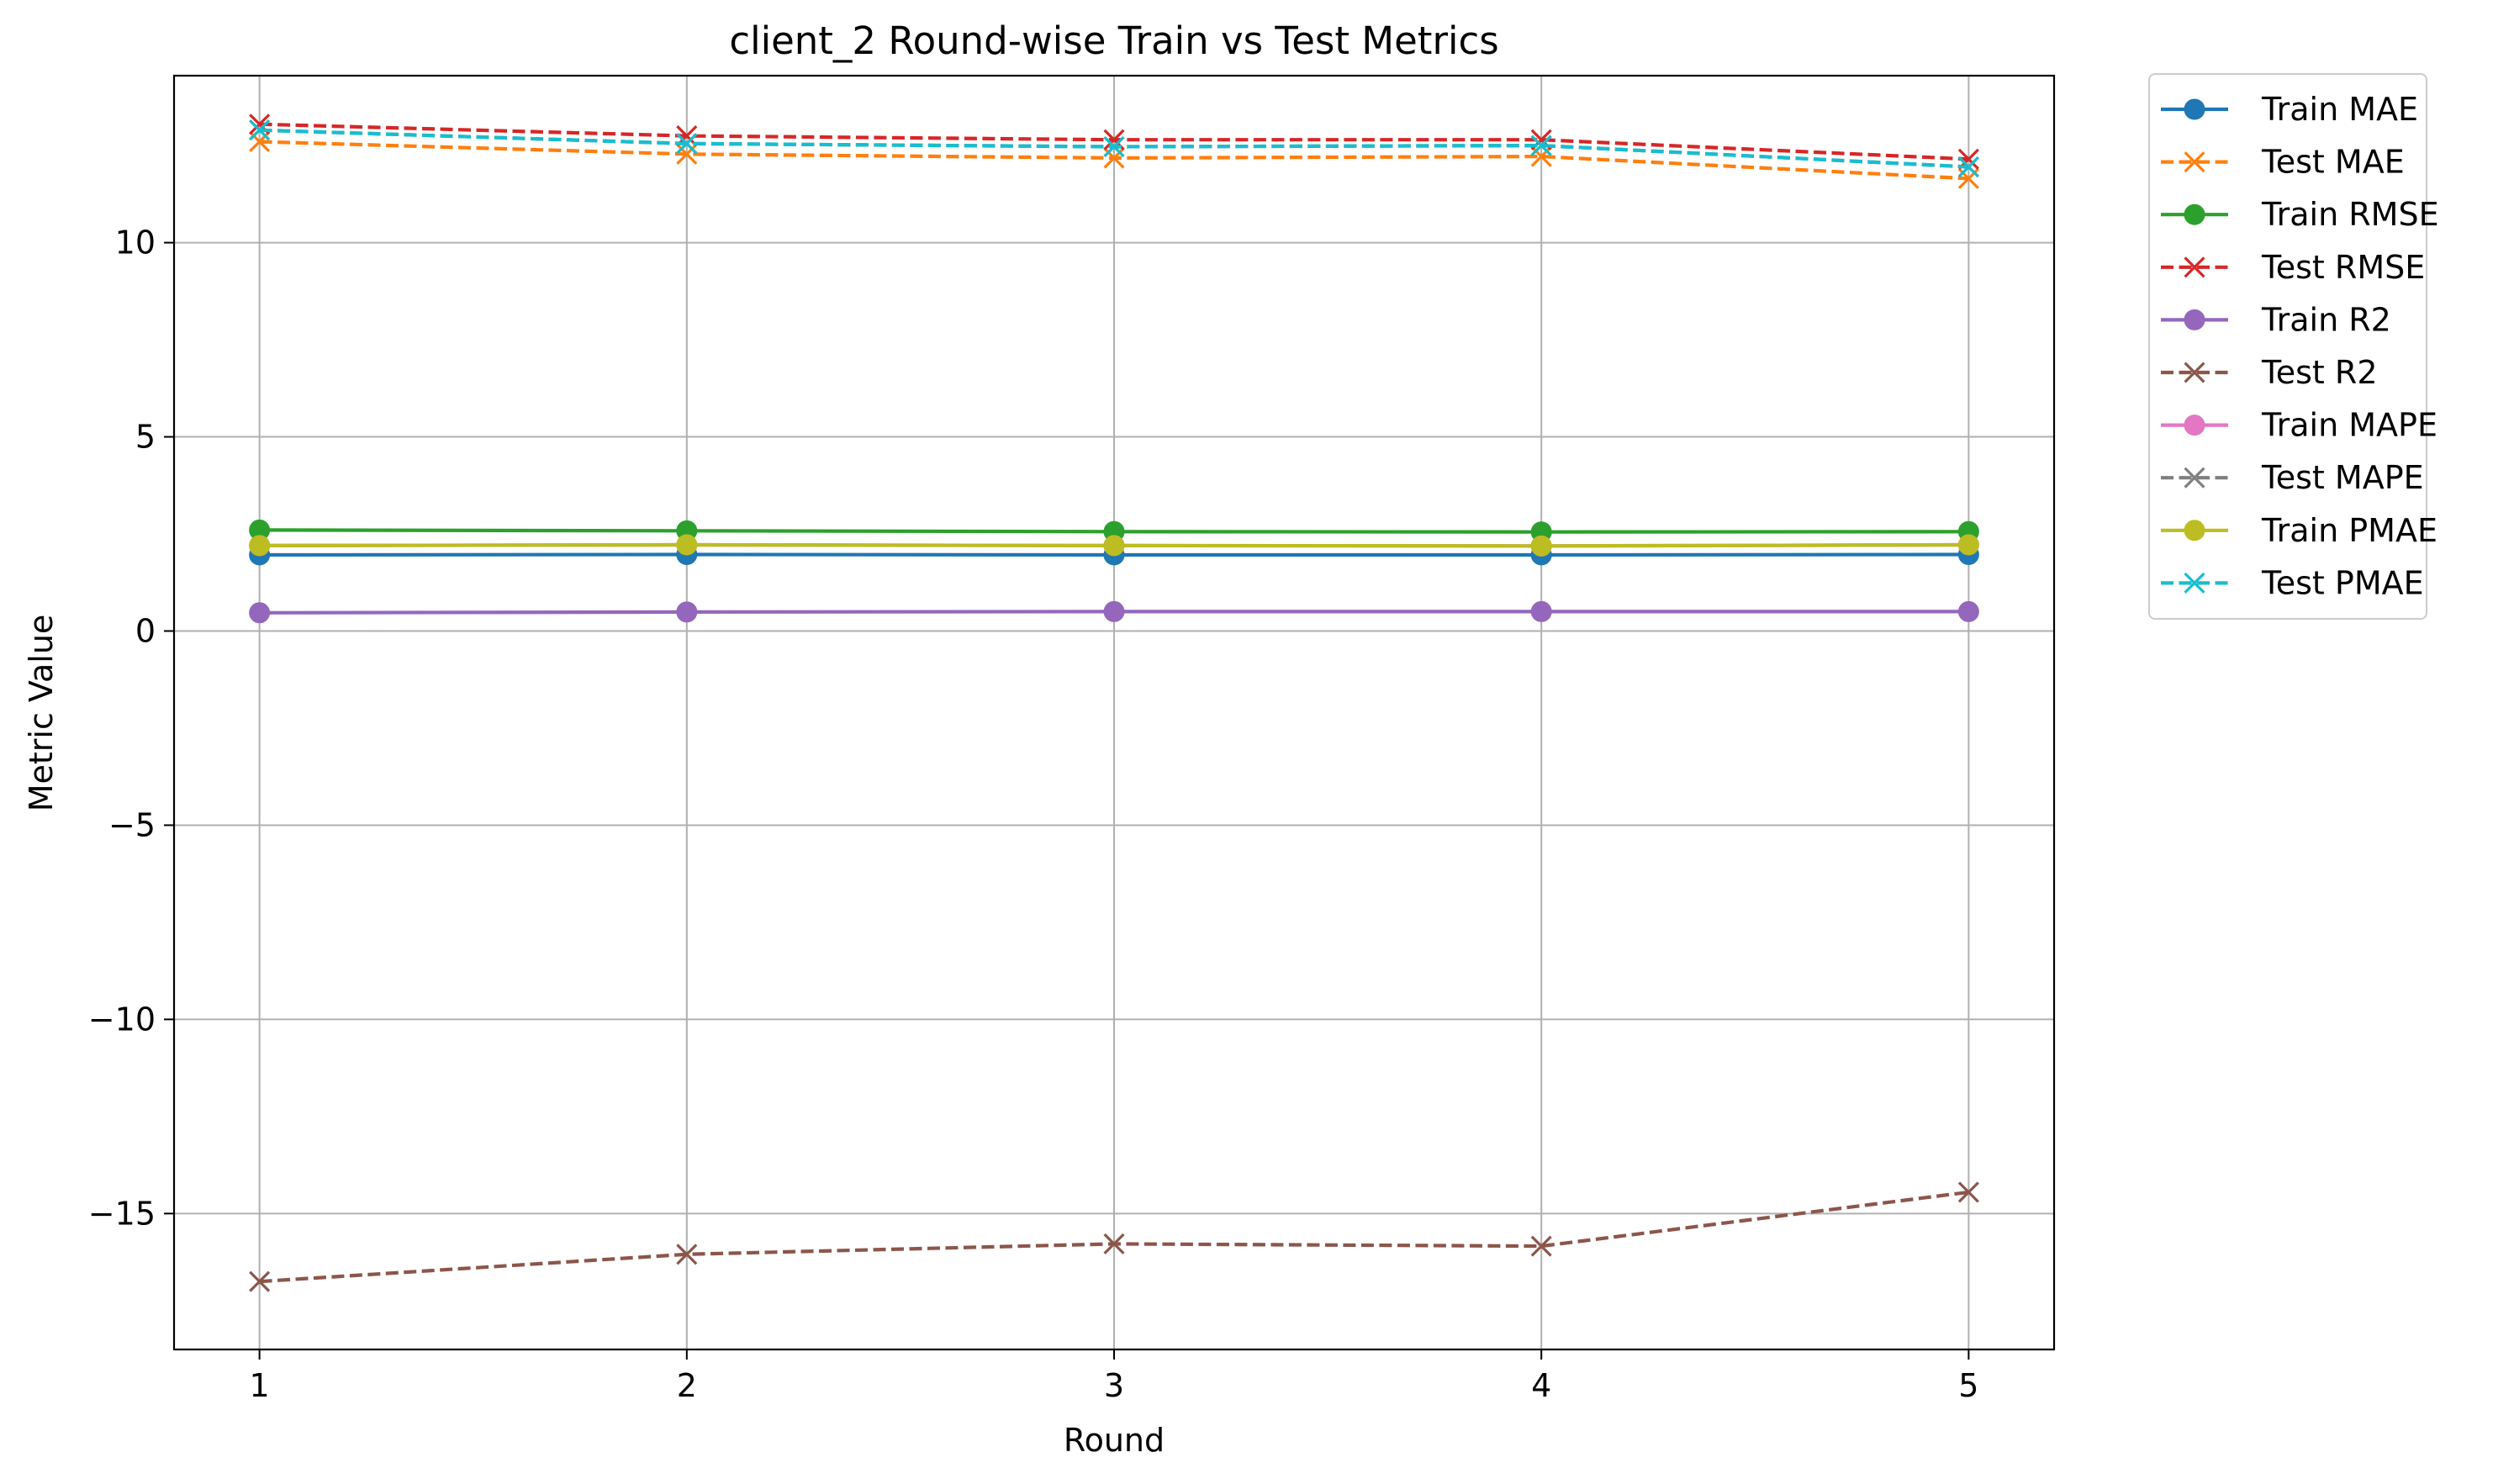 This screenshot has height=1484, width=2493. What do you see at coordinates (1114, 1385) in the screenshot?
I see `x-tick-label: 3` at bounding box center [1114, 1385].